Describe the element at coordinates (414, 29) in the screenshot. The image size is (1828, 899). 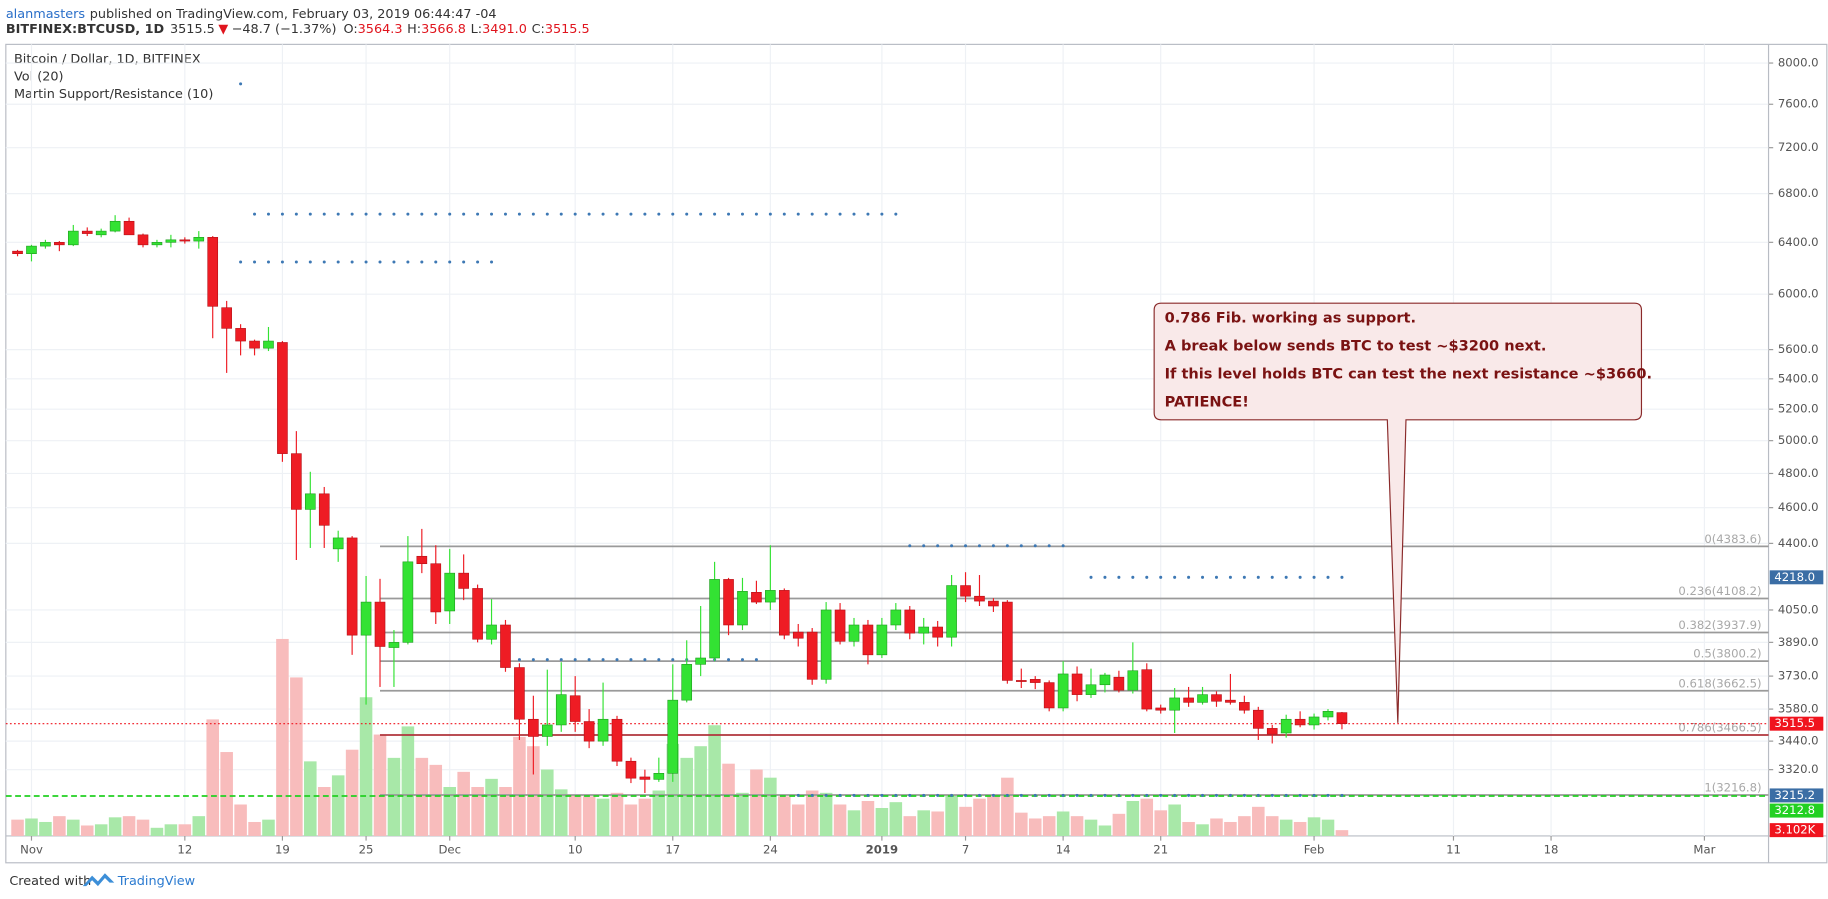
I see `ohlc-key: H:` at that location.